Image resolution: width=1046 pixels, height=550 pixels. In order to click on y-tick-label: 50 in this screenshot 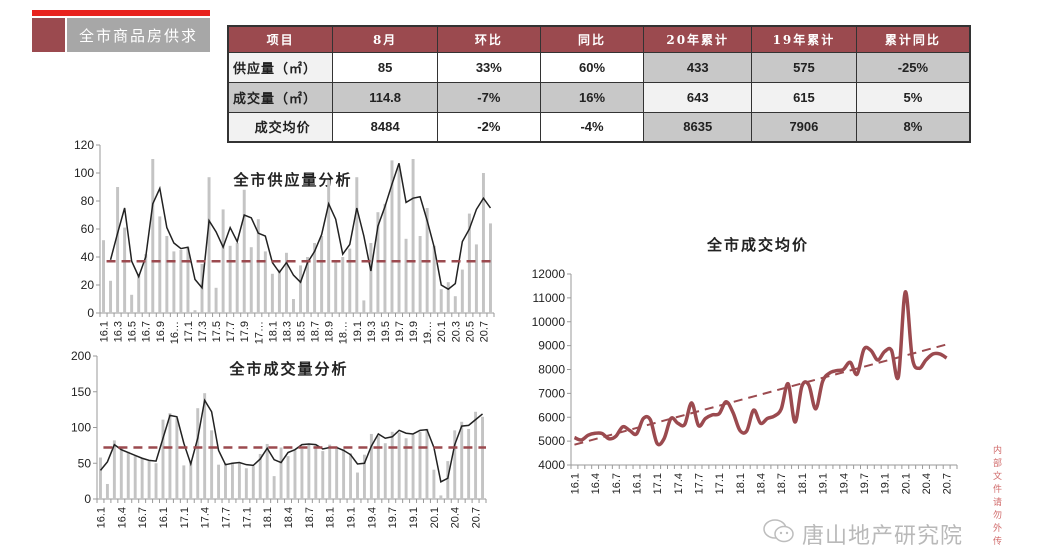, I will do `click(85, 463)`.